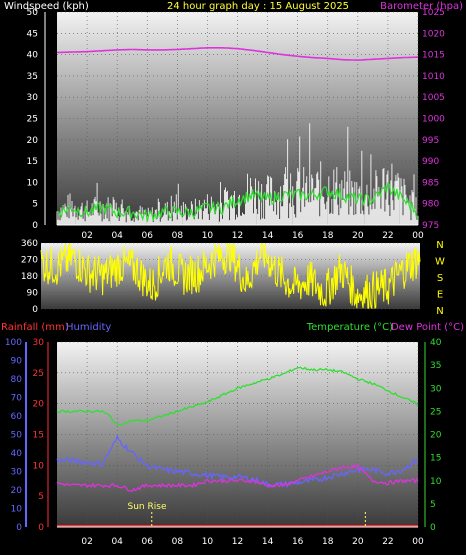  What do you see at coordinates (35, 205) in the screenshot?
I see `windspeed-tick-label: 5` at bounding box center [35, 205].